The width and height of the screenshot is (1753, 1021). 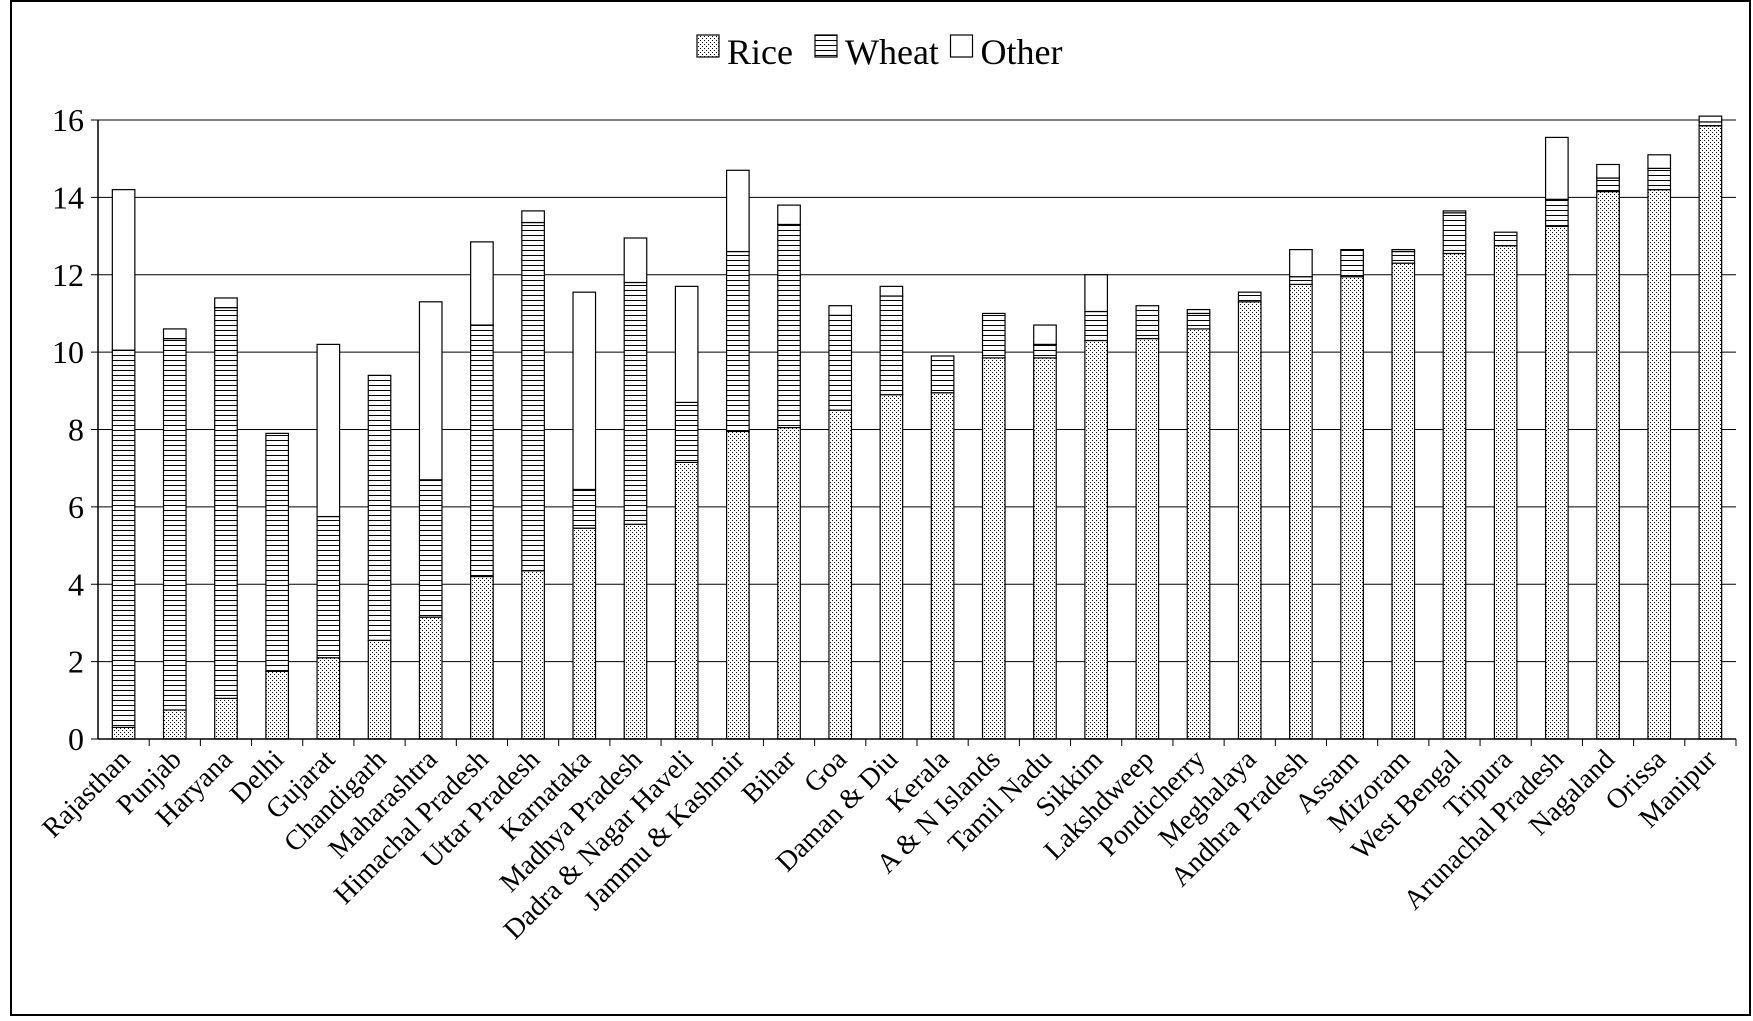 I want to click on y-tick-label: 10, so click(x=68, y=352).